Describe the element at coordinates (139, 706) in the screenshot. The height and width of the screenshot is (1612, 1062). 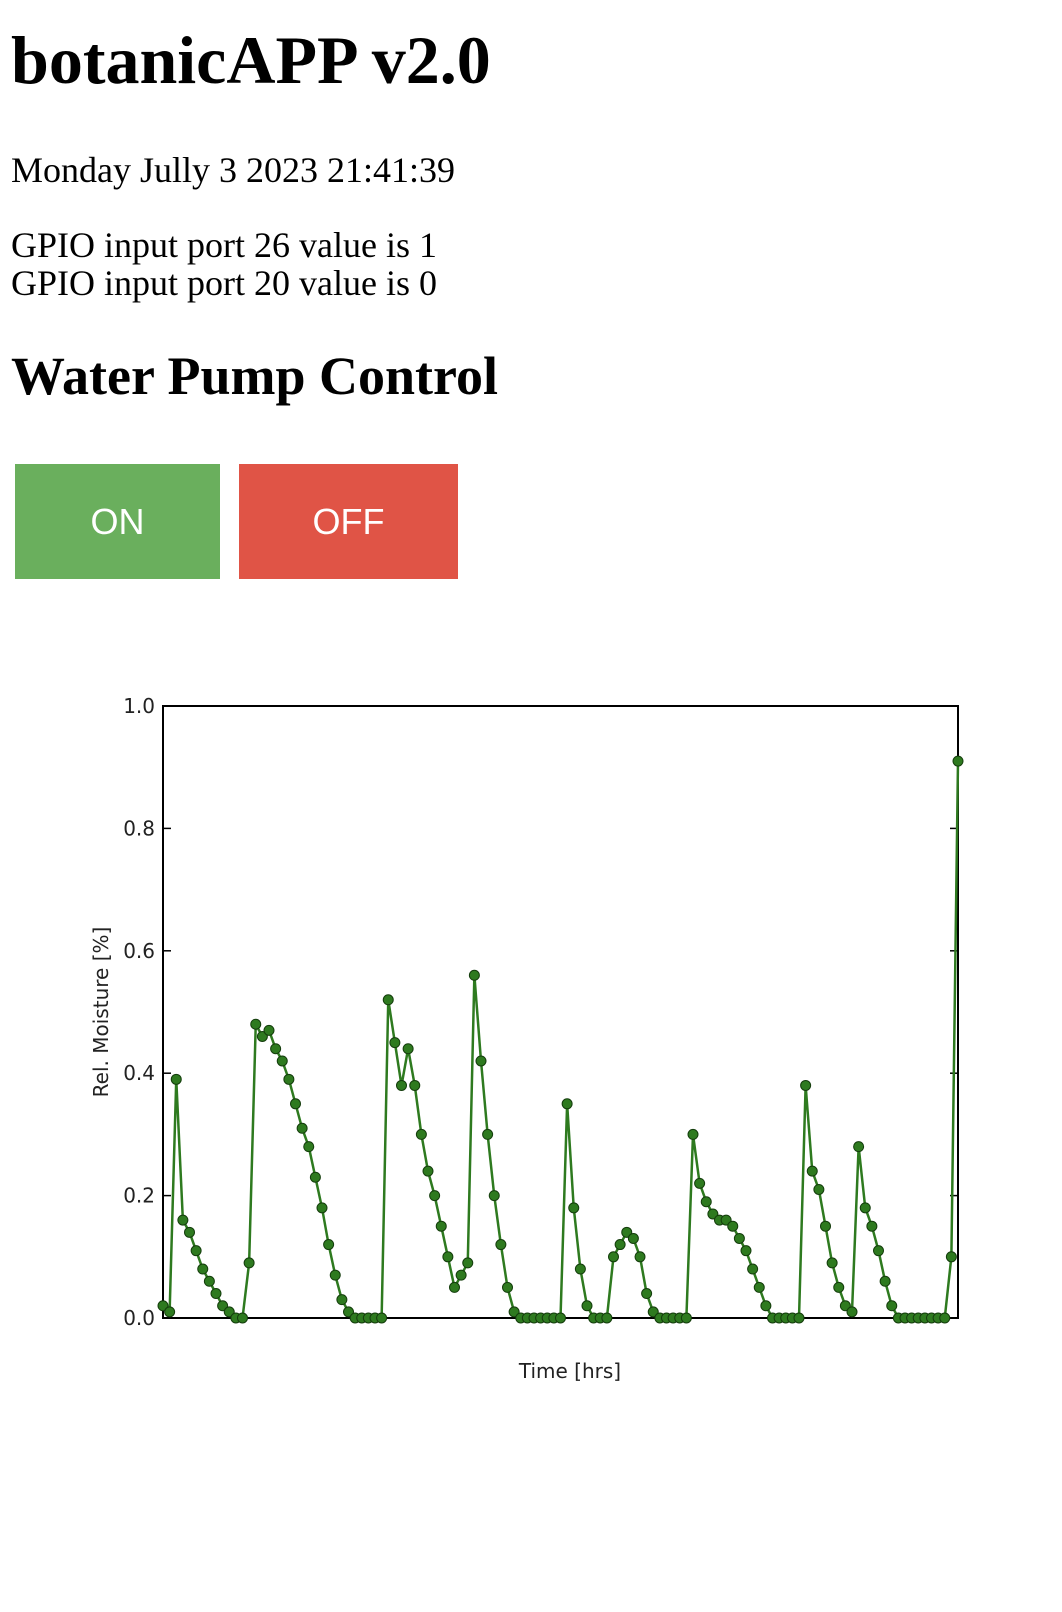
I see `y-tick-label: 1.0` at that location.